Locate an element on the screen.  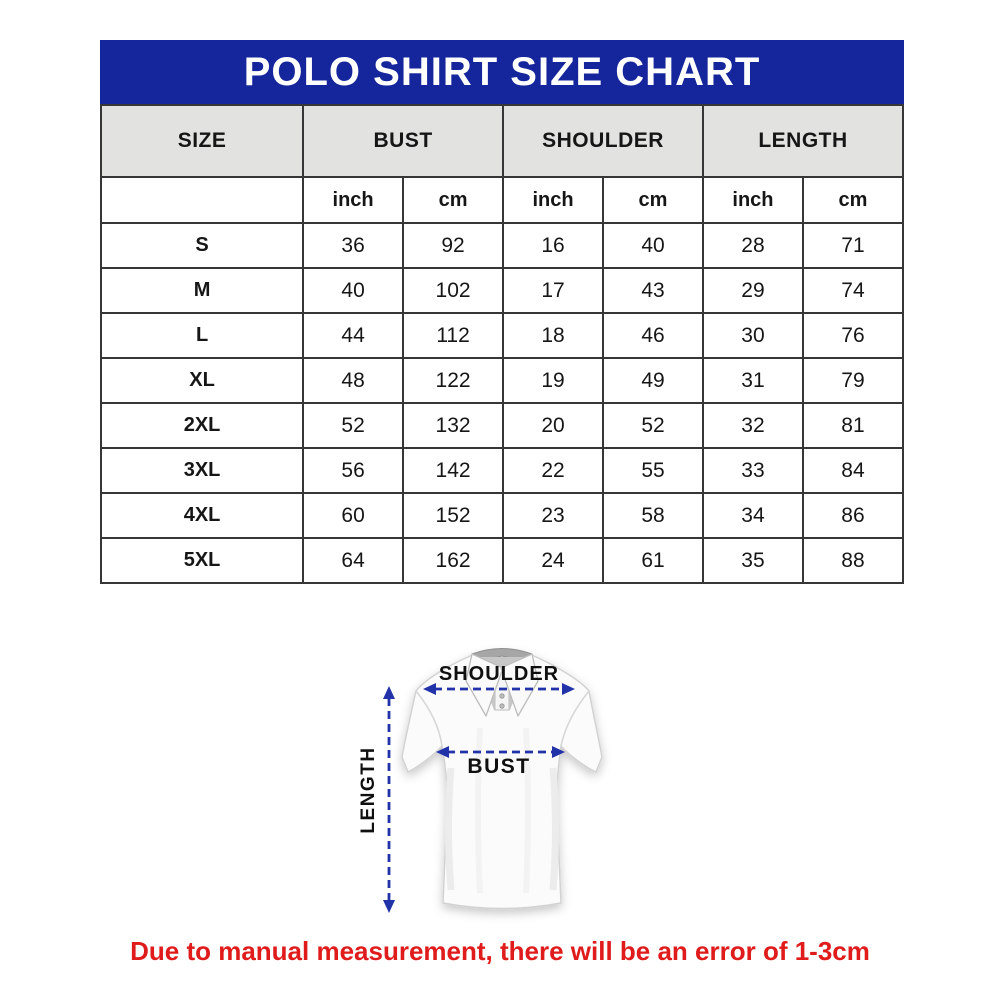
size-cell: S is located at coordinates (202, 245).